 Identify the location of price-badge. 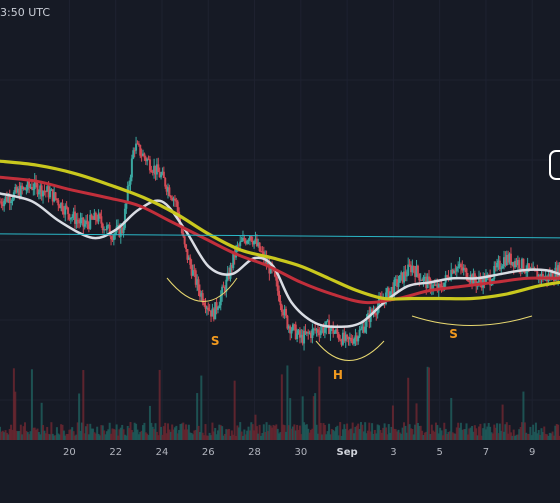
(554, 165).